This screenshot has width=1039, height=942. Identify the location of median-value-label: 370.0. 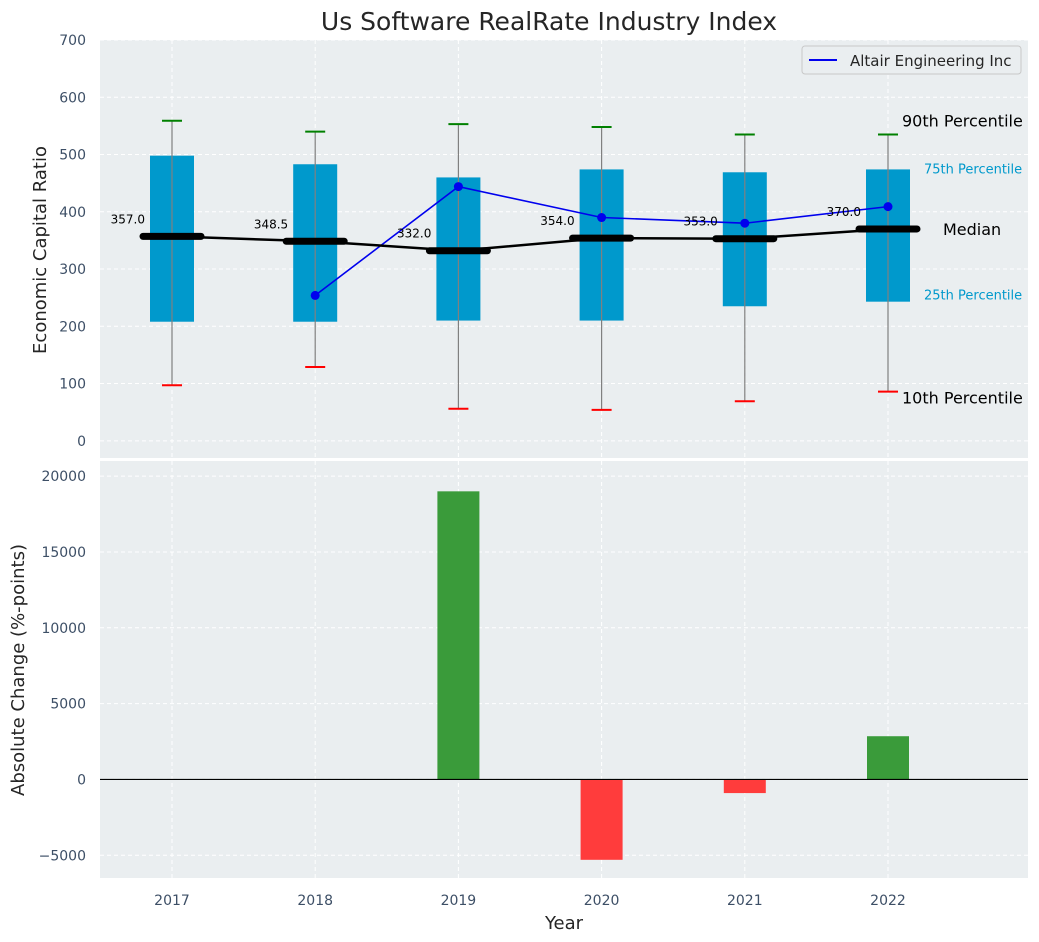
(844, 212).